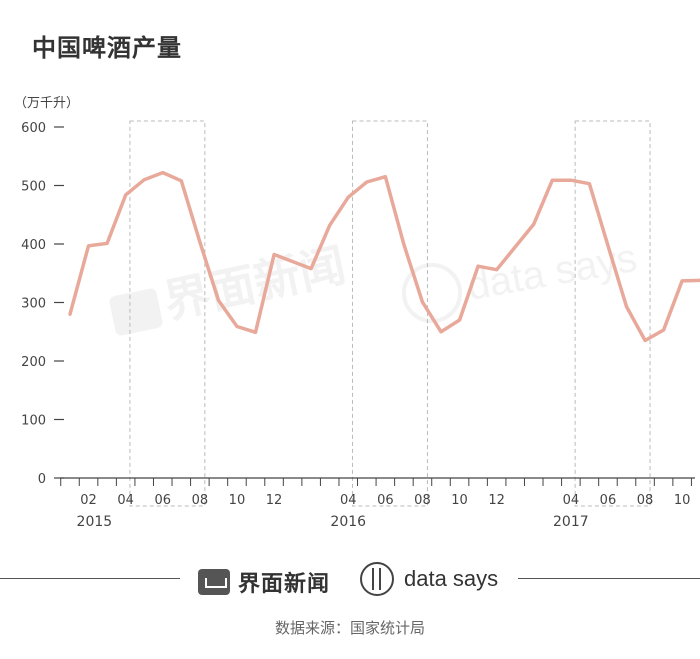 The height and width of the screenshot is (659, 700). I want to click on footer-divider-right, so click(609, 578).